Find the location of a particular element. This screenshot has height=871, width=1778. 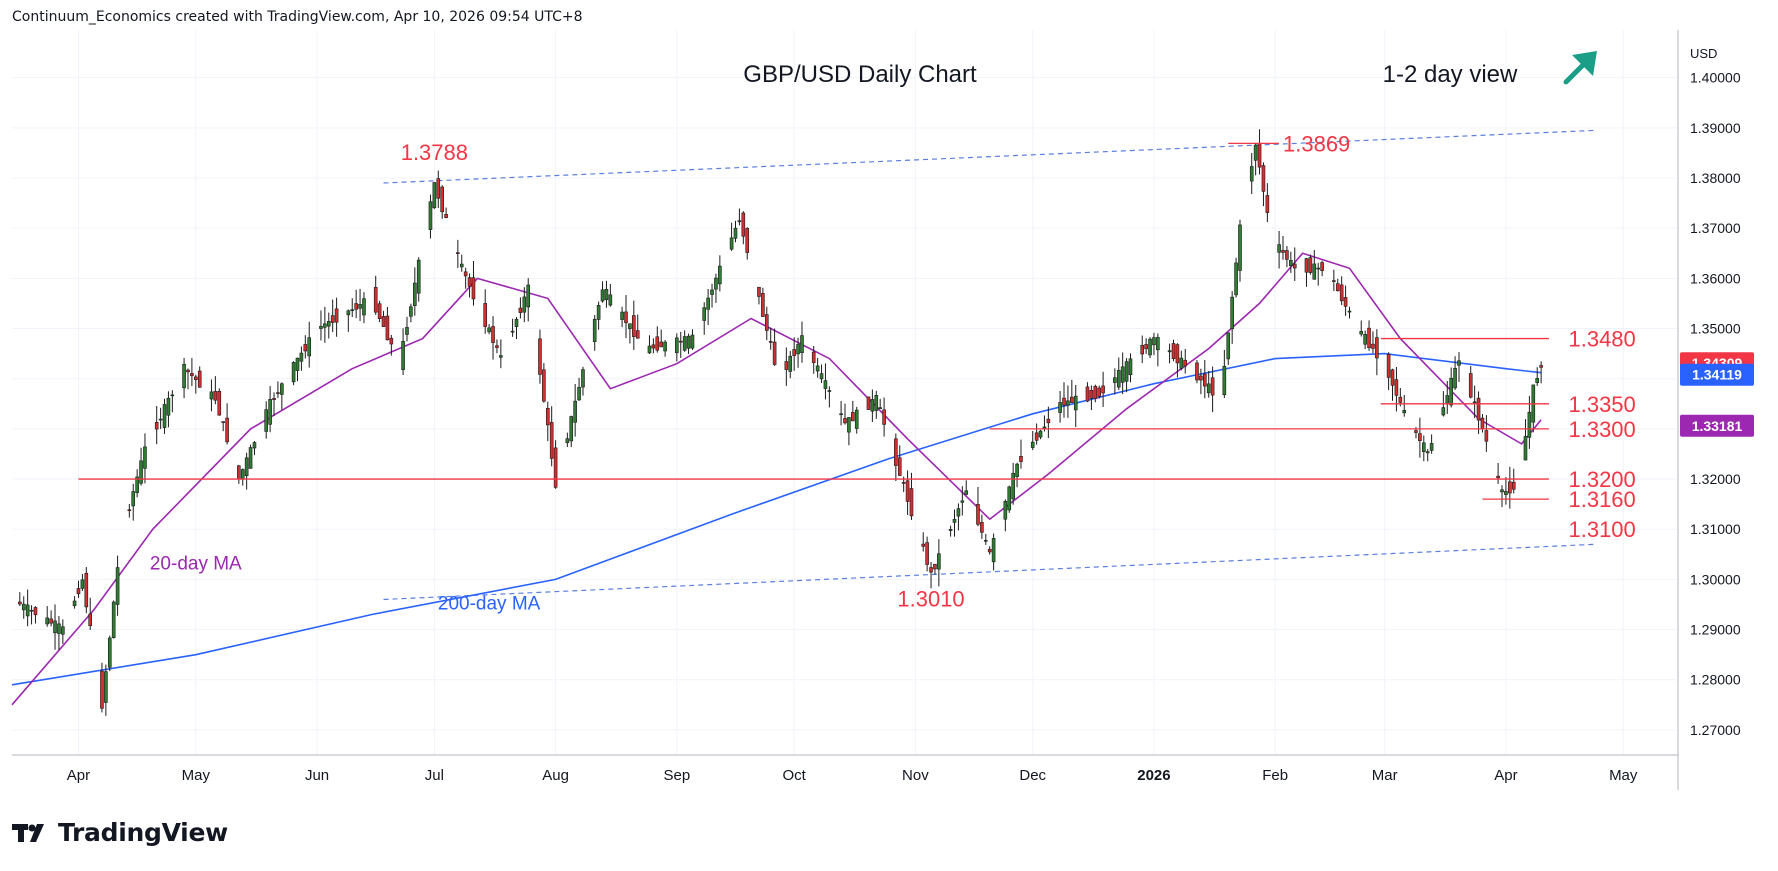

currency-label: USD is located at coordinates (1703, 53).